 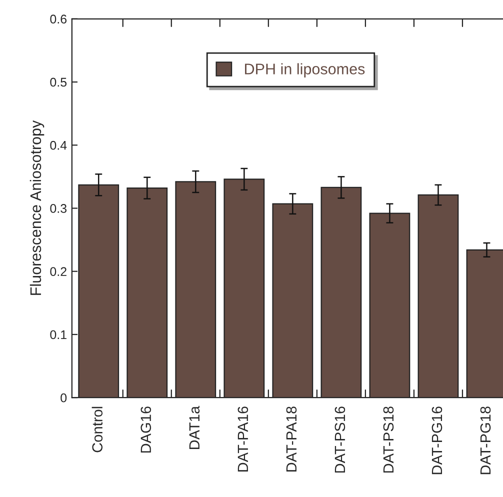 What do you see at coordinates (437, 440) in the screenshot?
I see `x-tick-label: DAT-PG16` at bounding box center [437, 440].